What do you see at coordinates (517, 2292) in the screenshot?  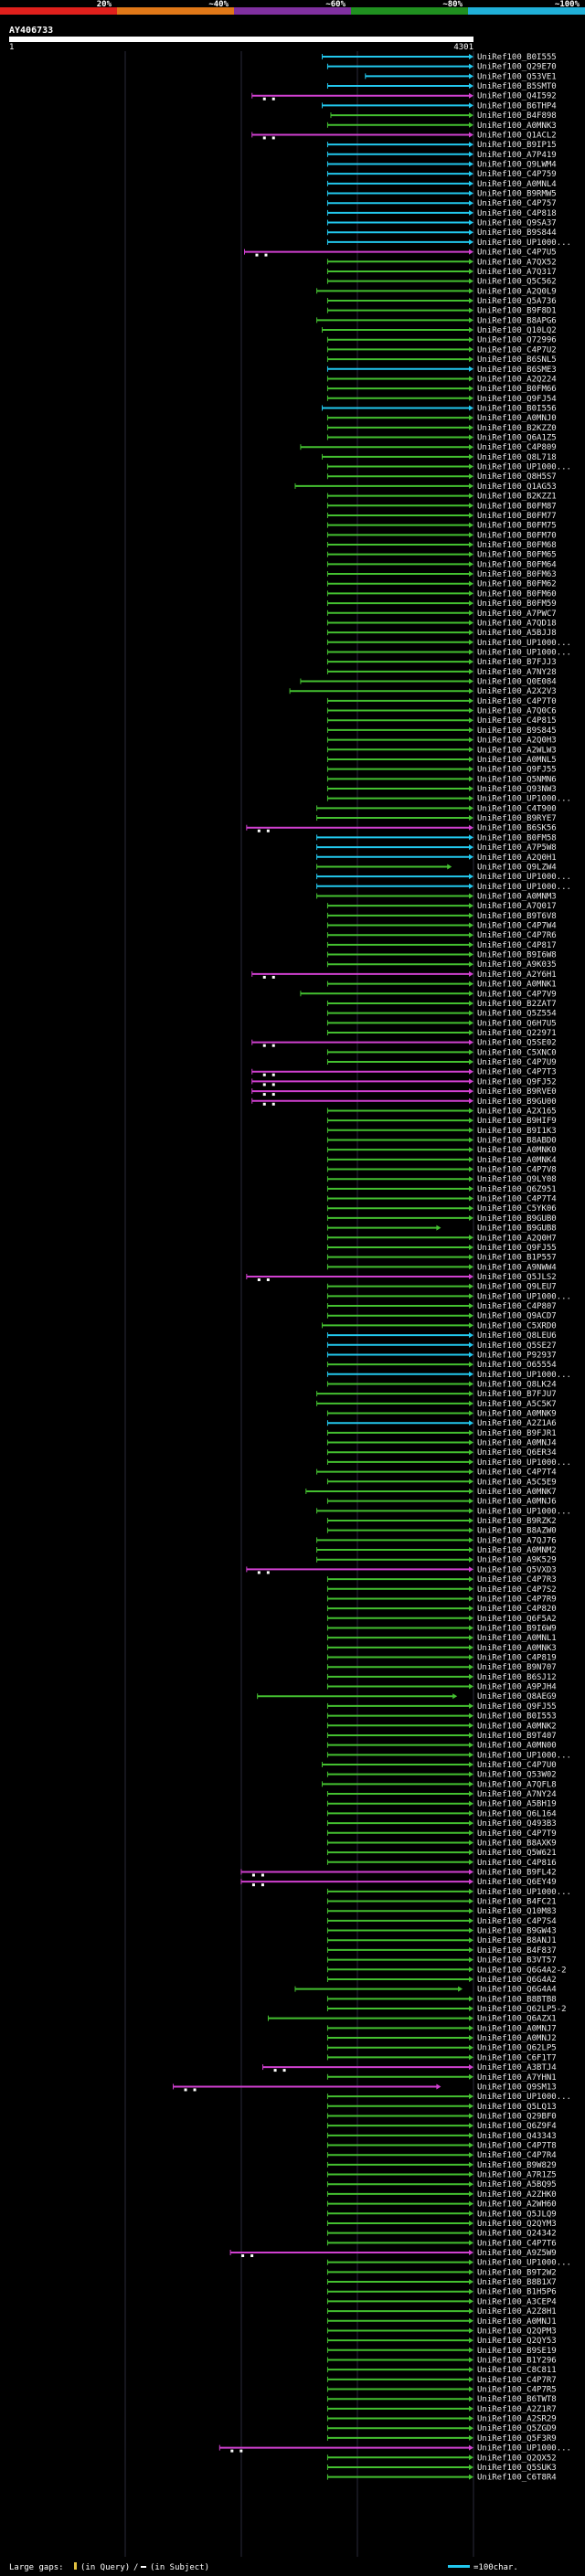 I see `hit-label: UniRef100_B1H5P6` at bounding box center [517, 2292].